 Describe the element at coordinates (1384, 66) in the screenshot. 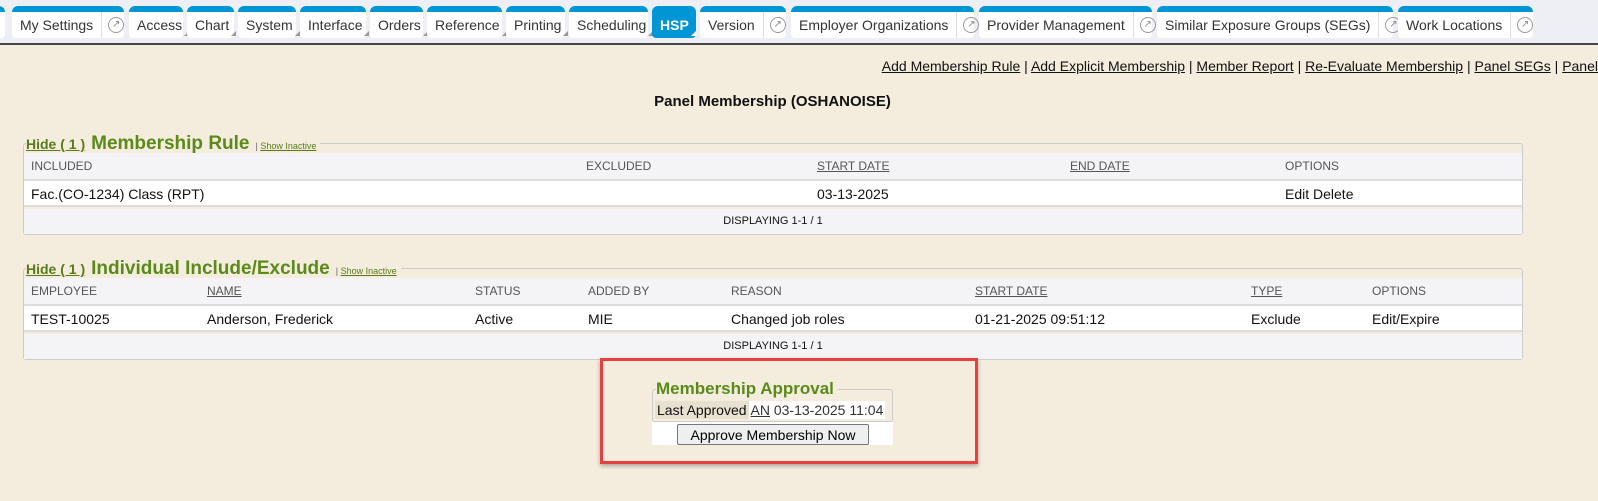

I see `link-re-evaluate-membership: Re-Evaluate Membership` at that location.